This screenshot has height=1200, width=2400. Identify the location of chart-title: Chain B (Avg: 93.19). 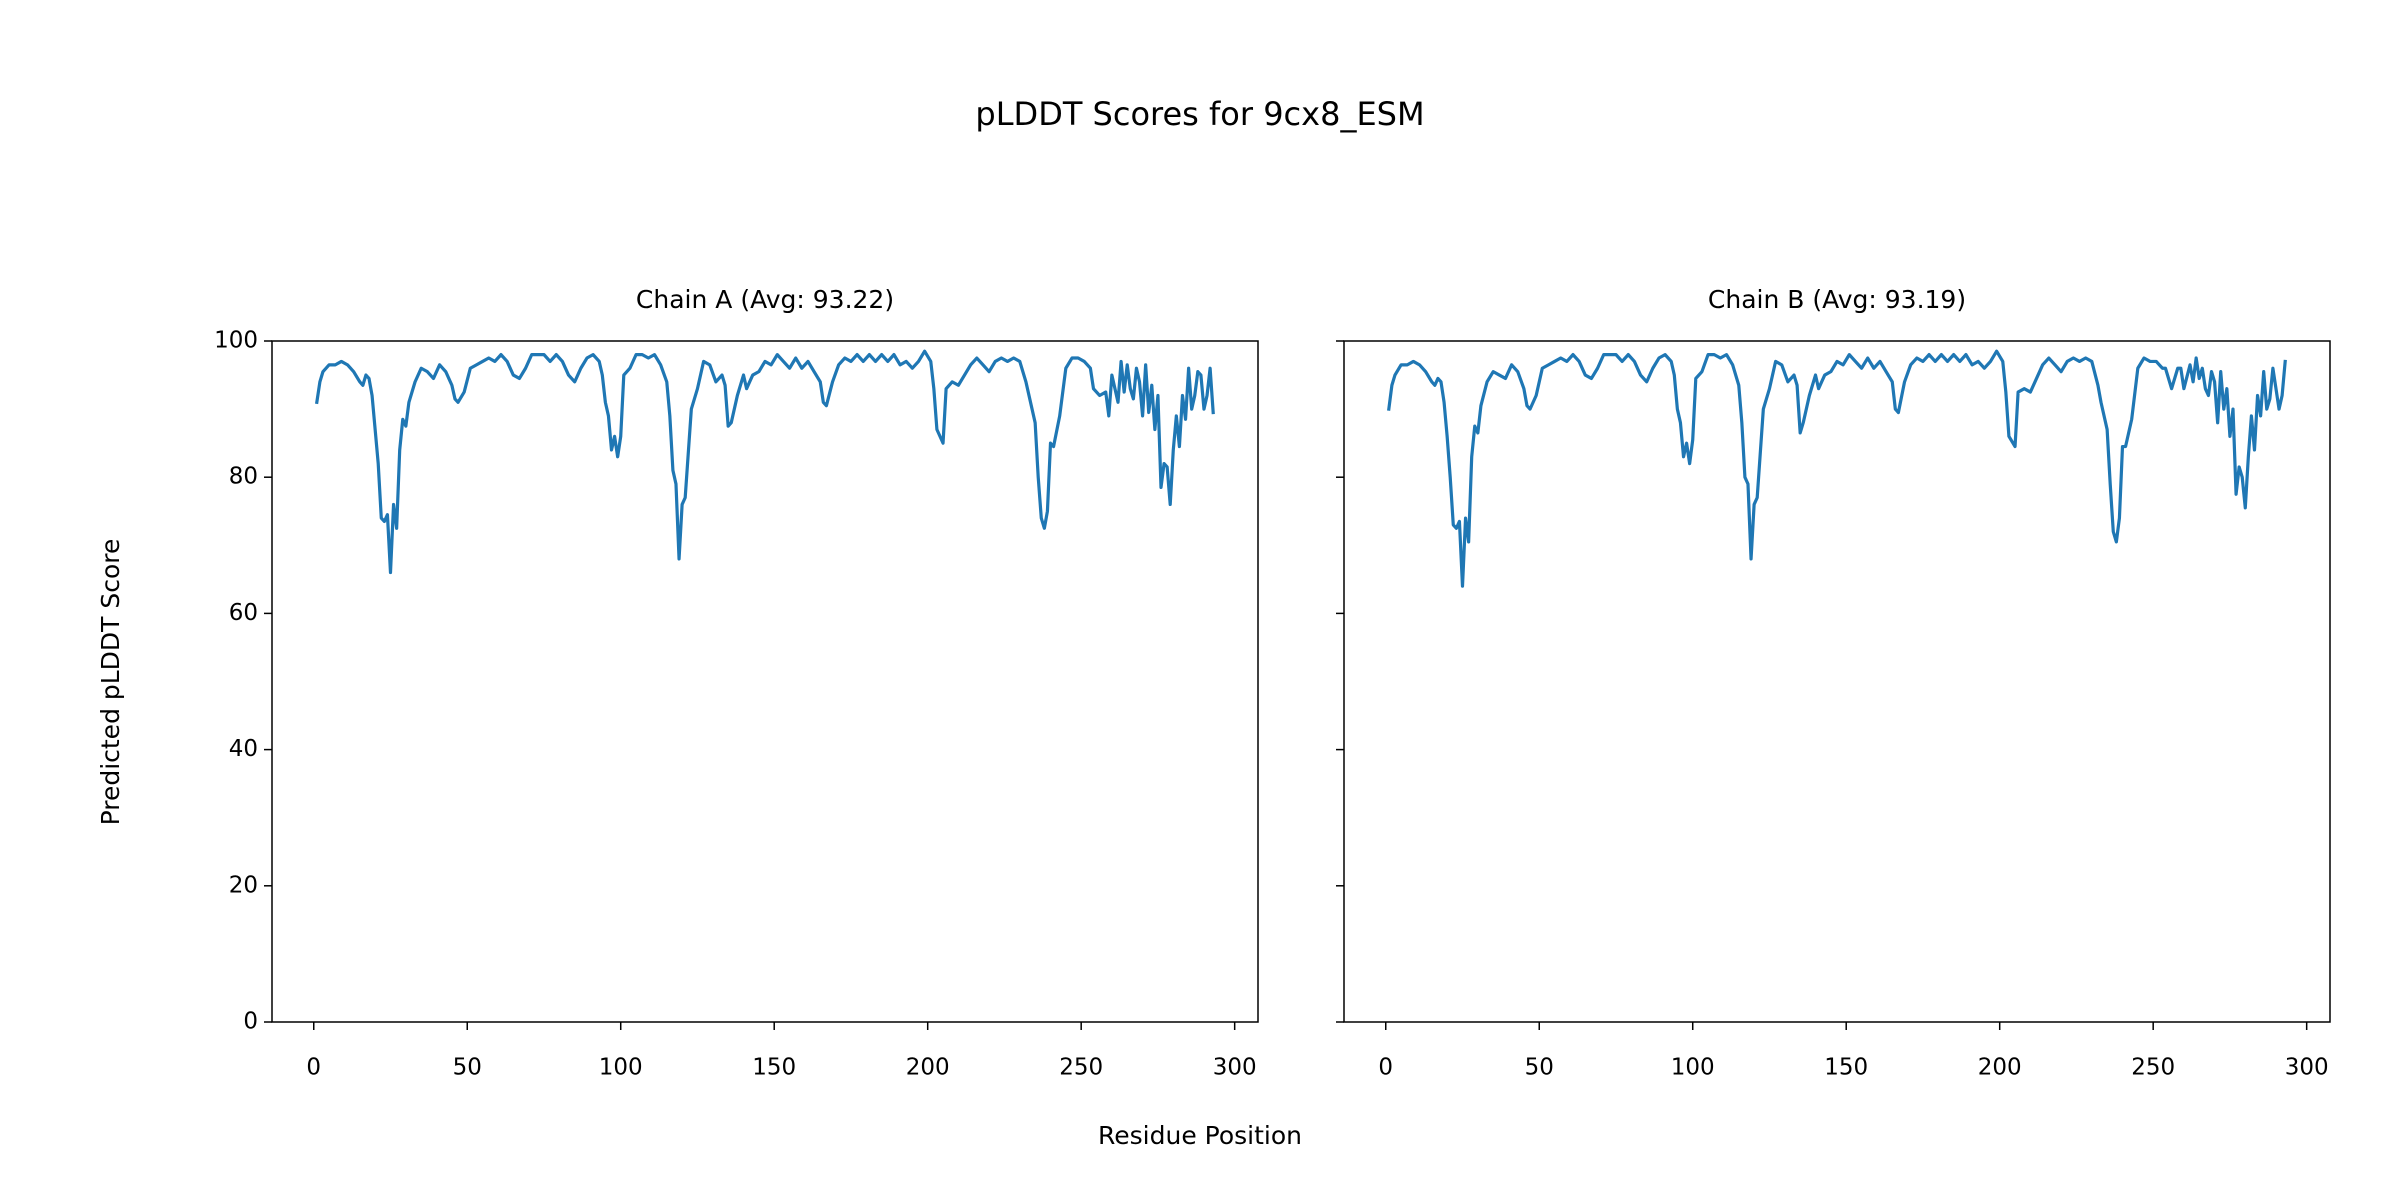
(1837, 299).